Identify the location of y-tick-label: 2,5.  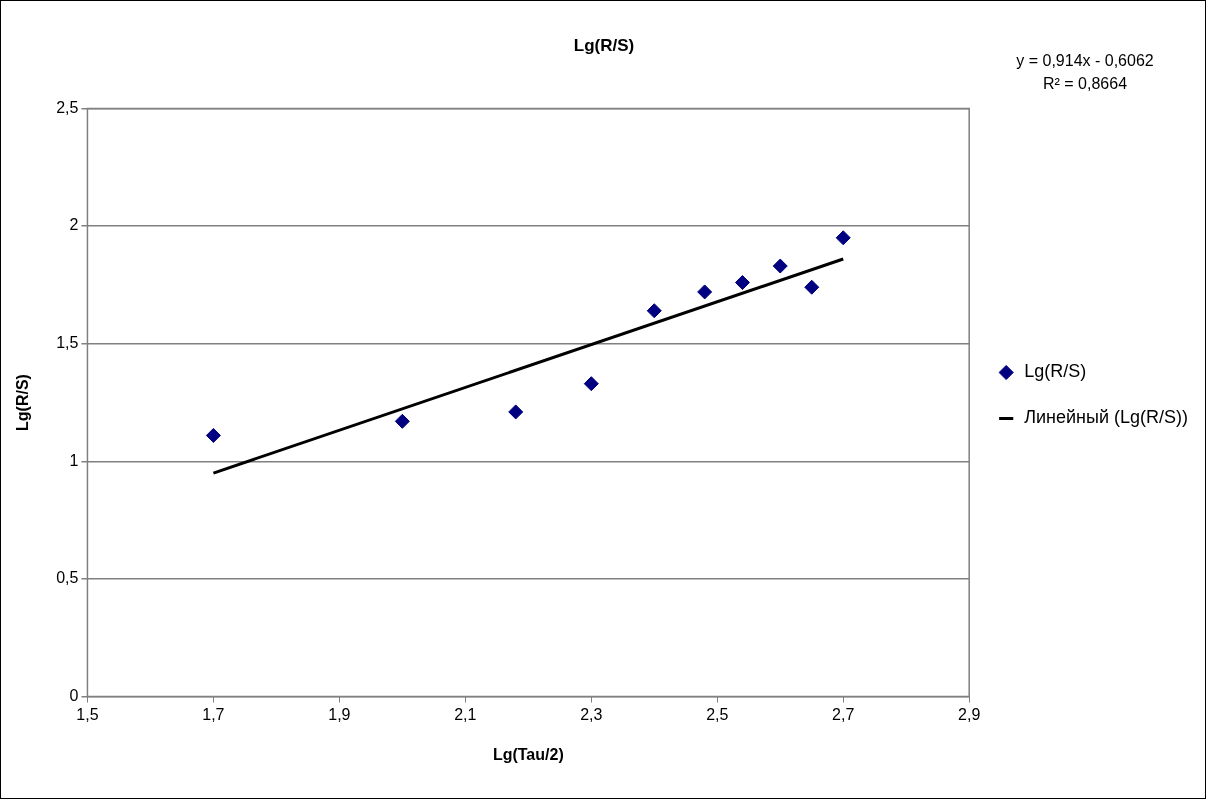
(67, 107).